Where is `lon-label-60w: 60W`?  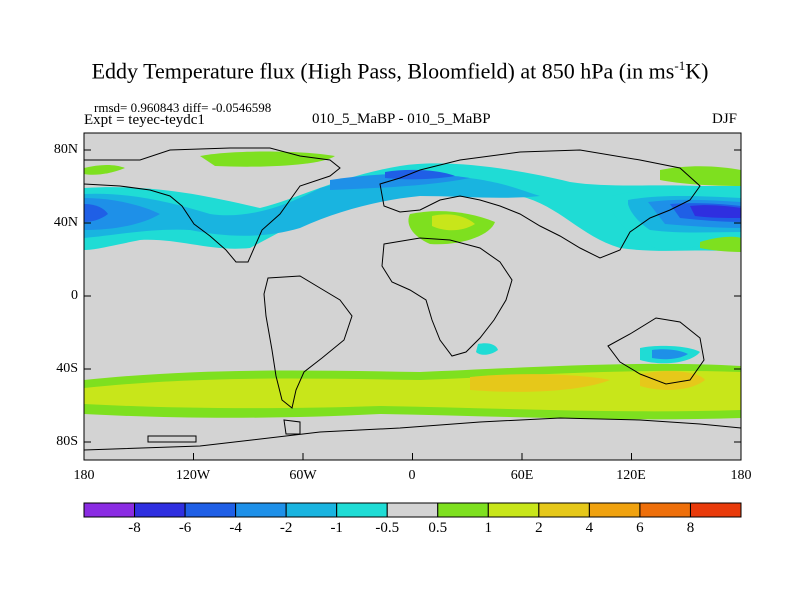 lon-label-60w: 60W is located at coordinates (303, 475).